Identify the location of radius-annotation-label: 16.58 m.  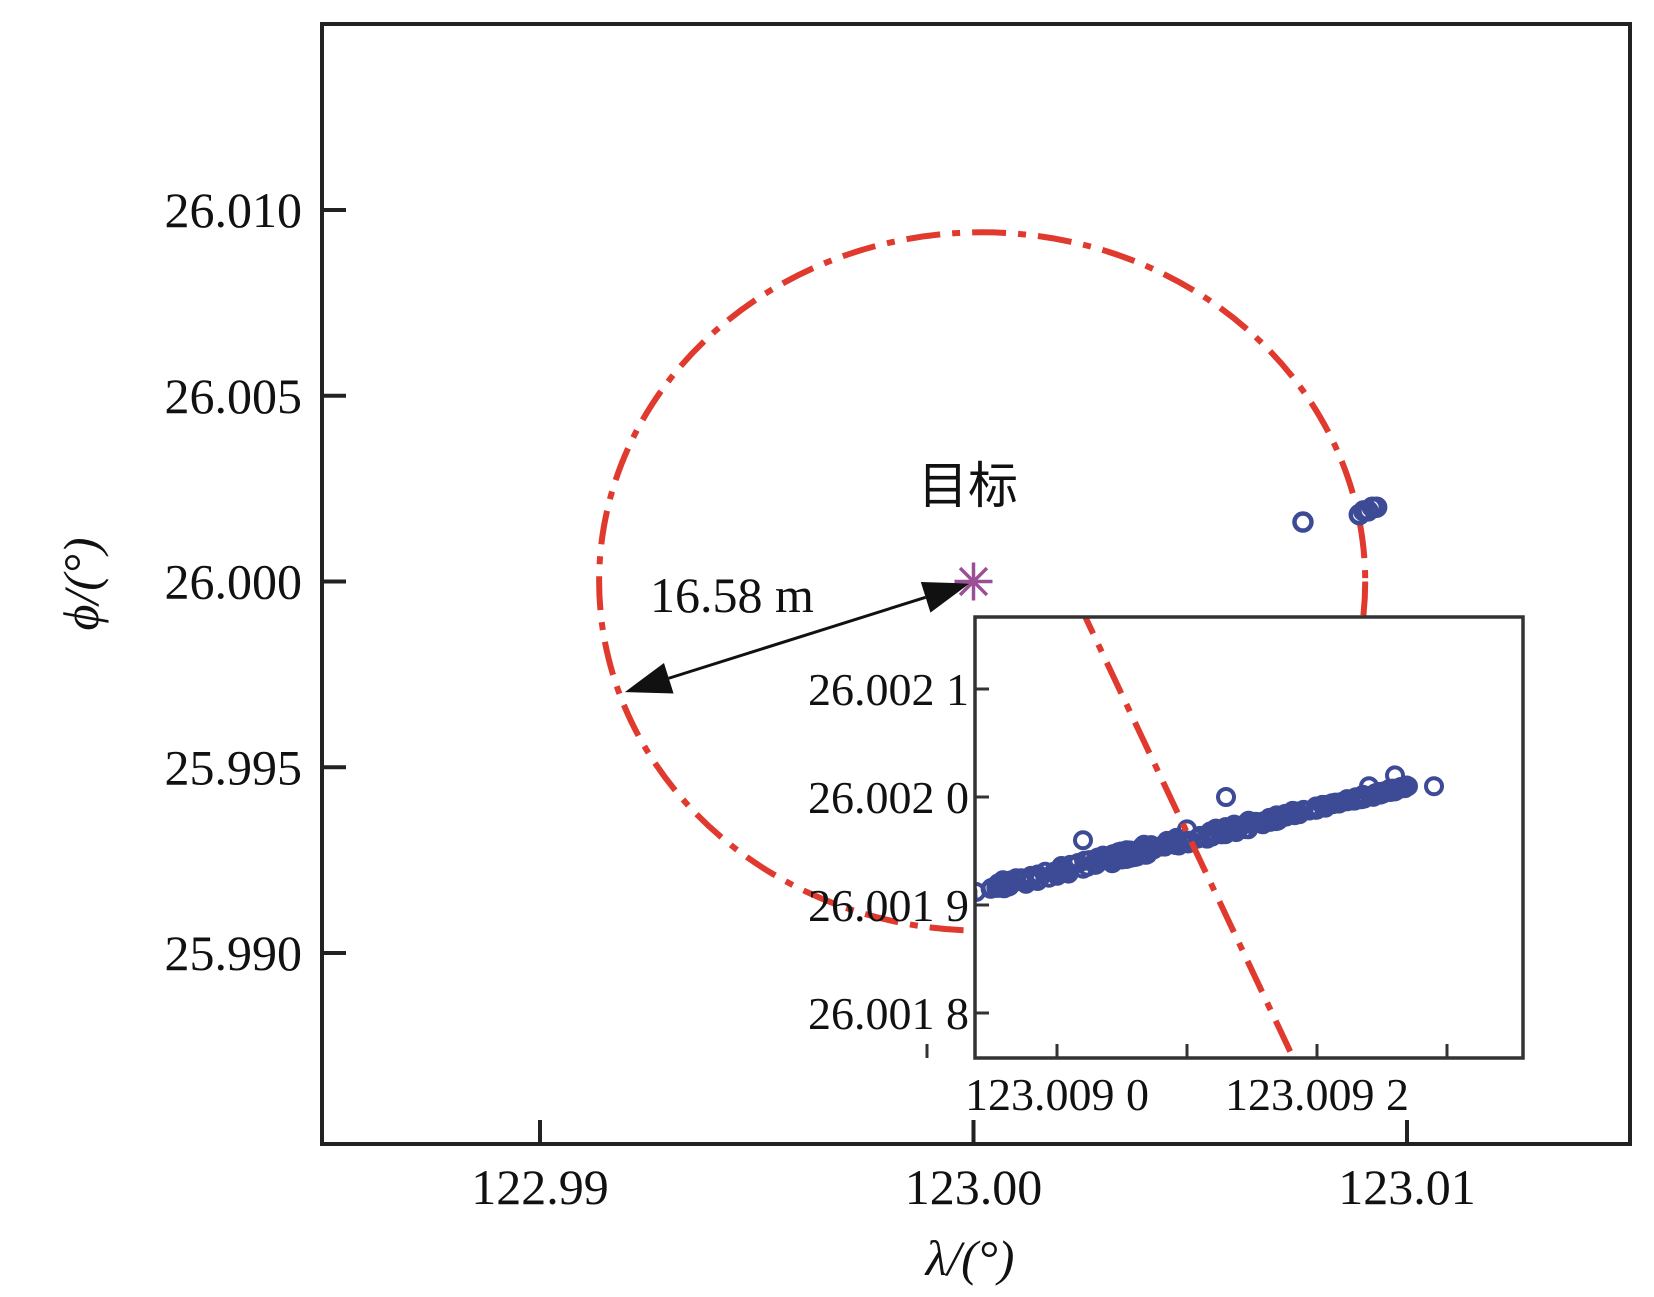
(732, 595).